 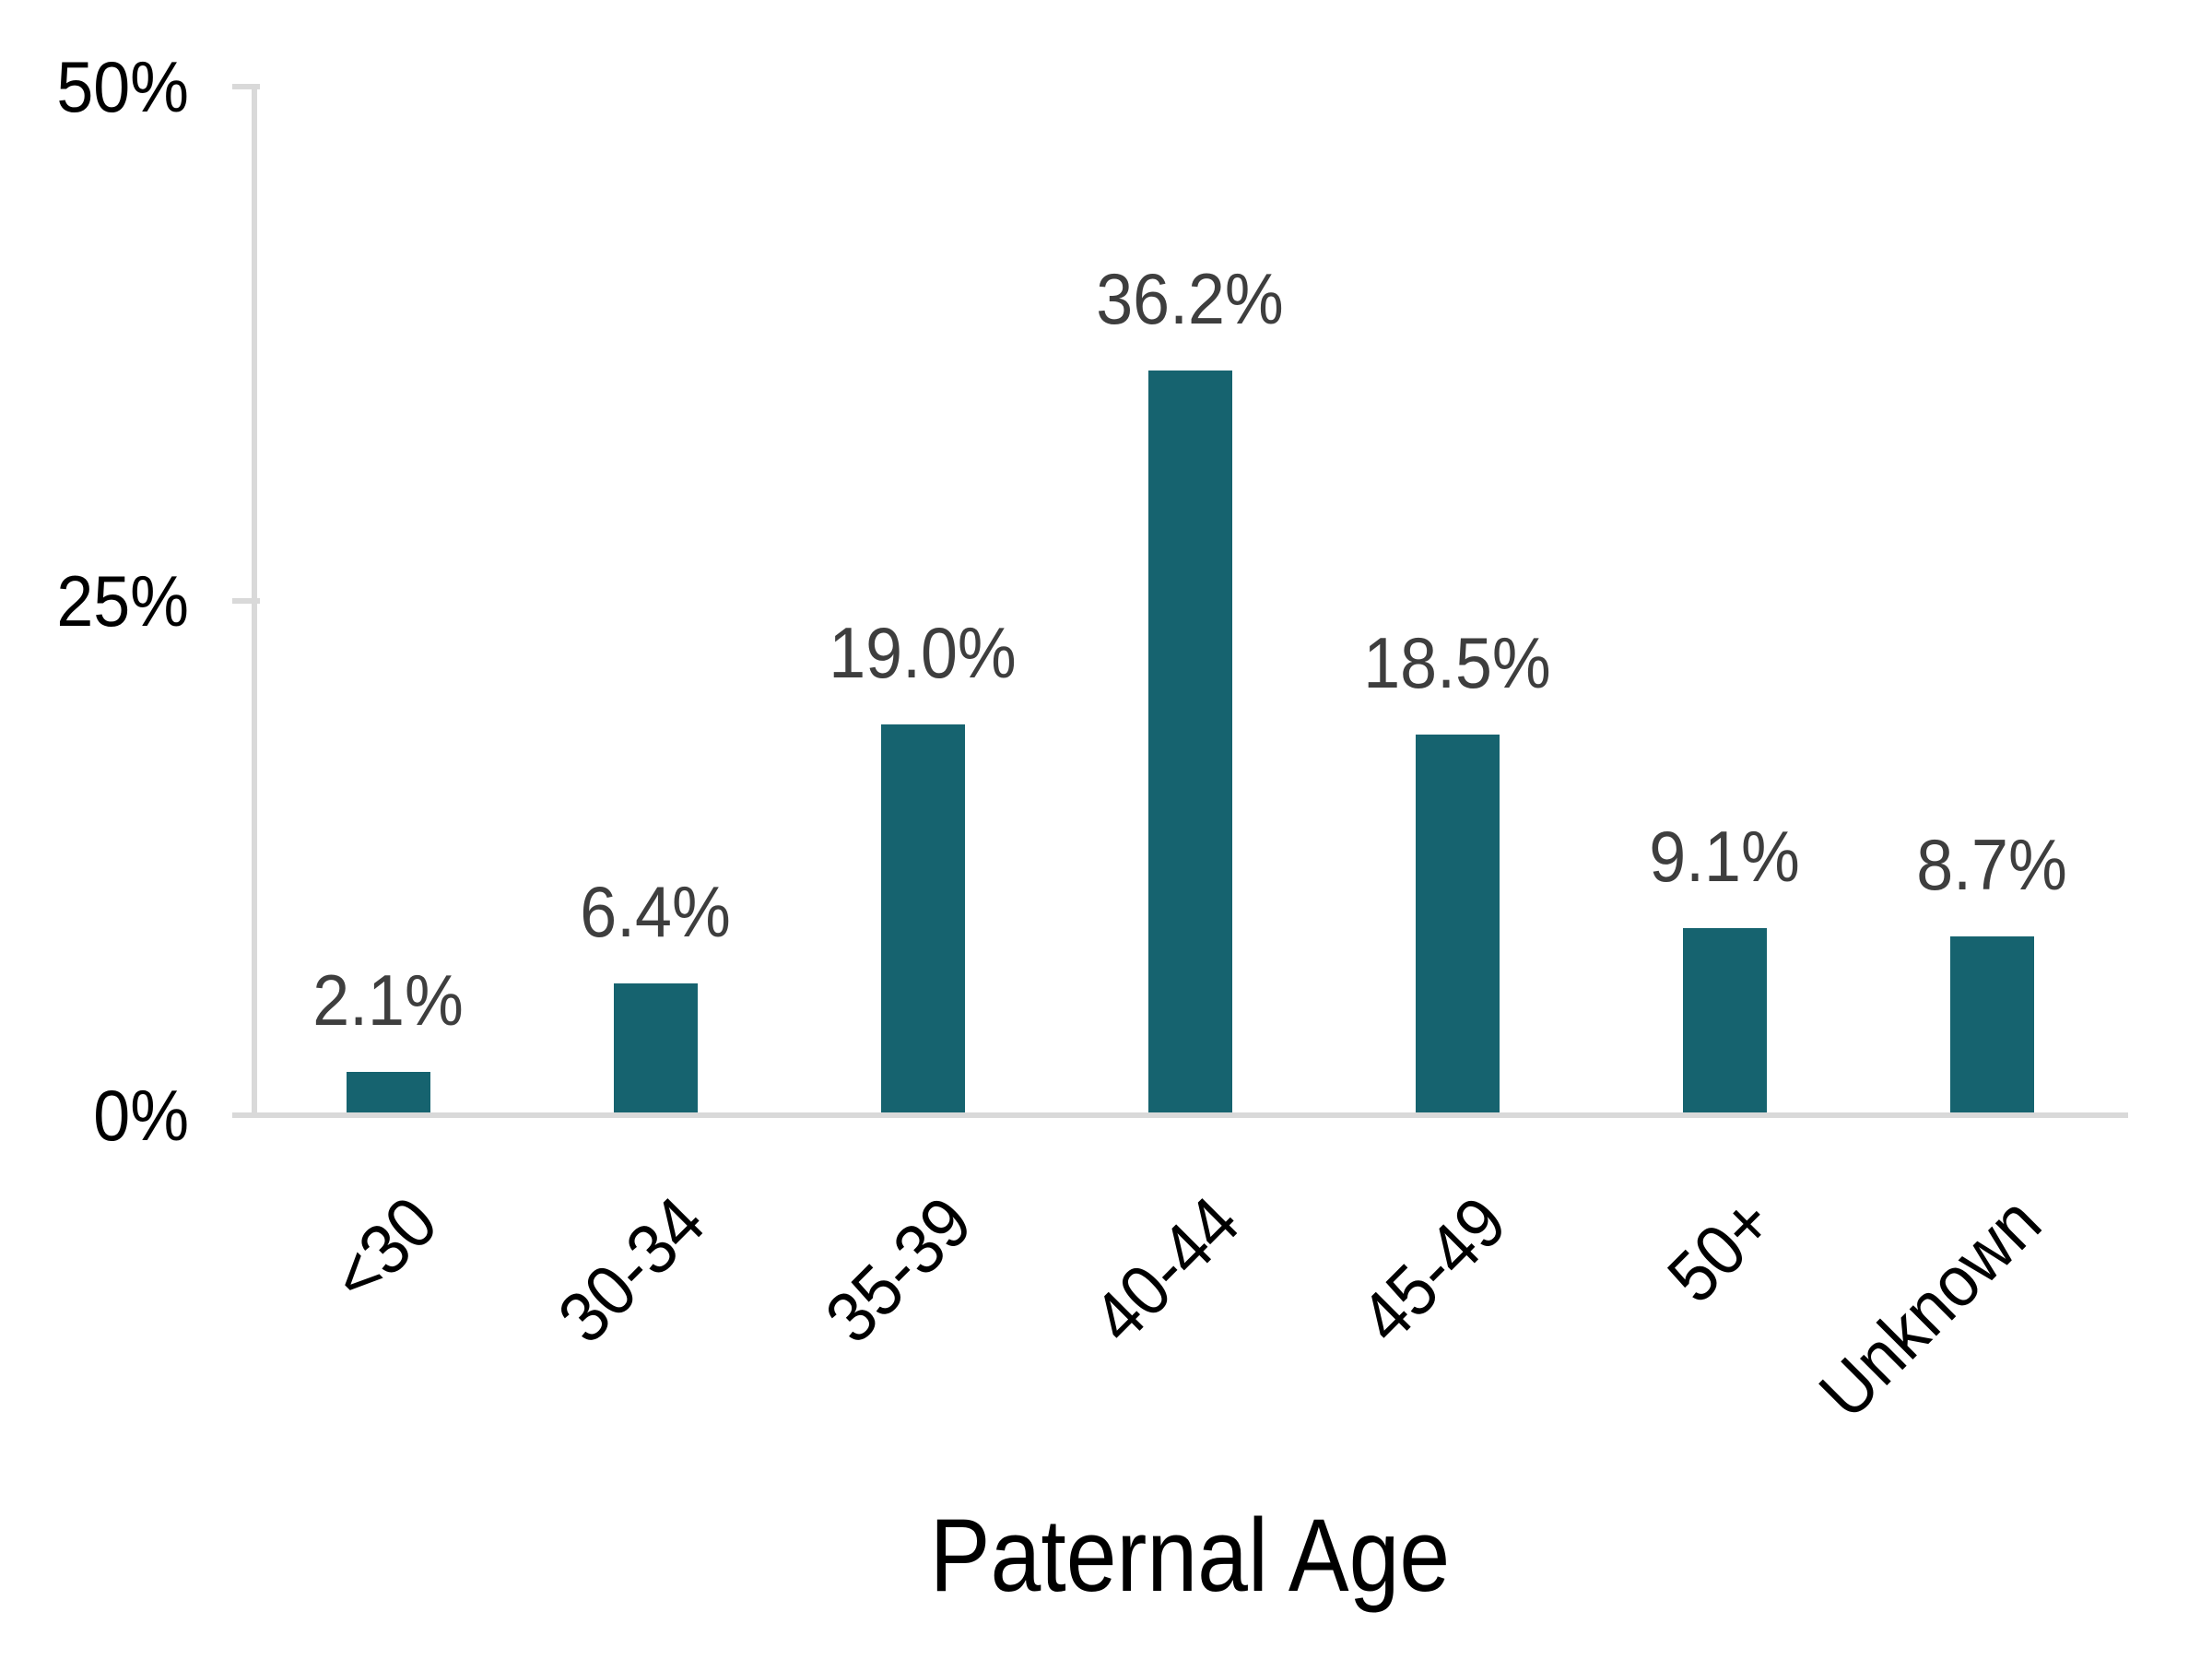 I want to click on x-axis-line, so click(x=1180, y=1115).